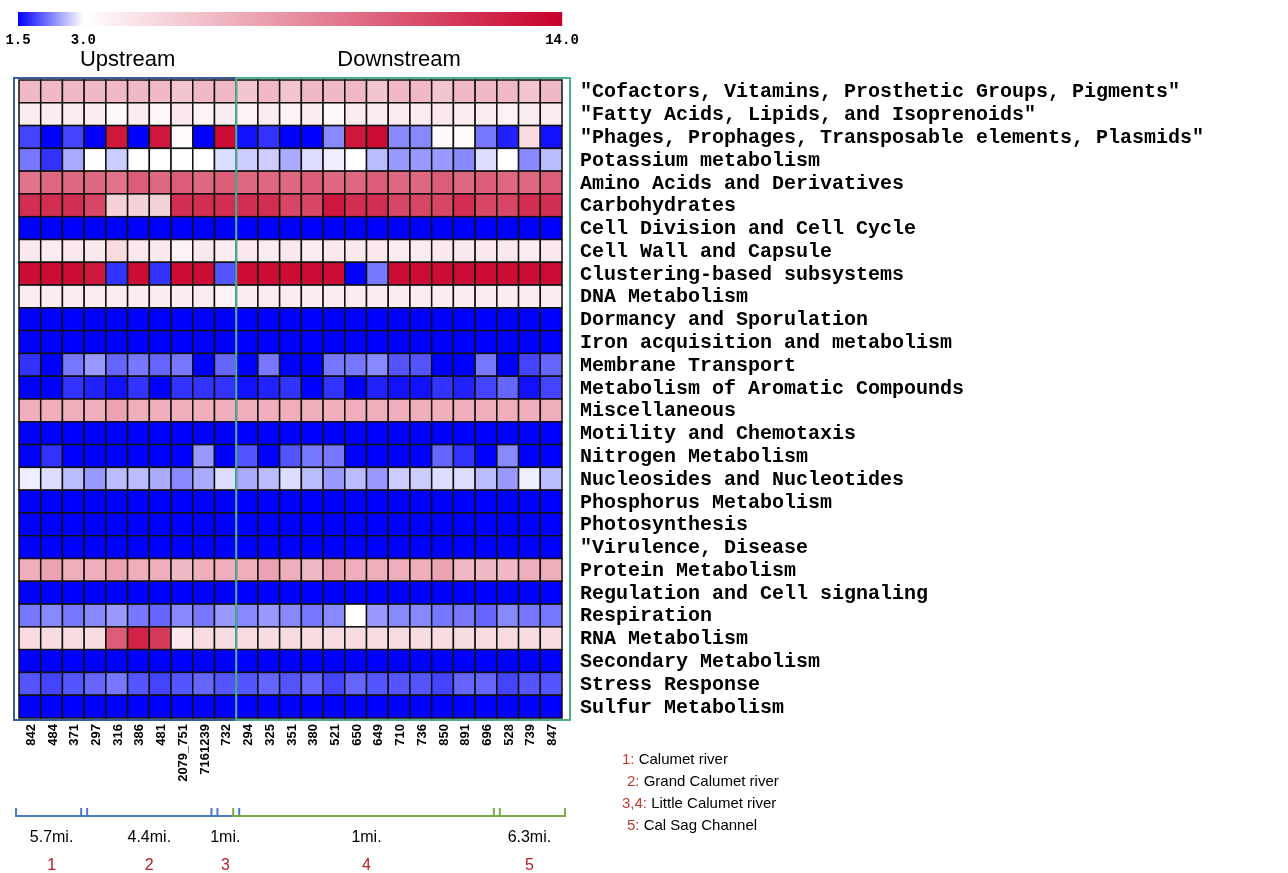 The height and width of the screenshot is (873, 1288). What do you see at coordinates (378, 735) in the screenshot?
I see `x-tick-label: 649` at bounding box center [378, 735].